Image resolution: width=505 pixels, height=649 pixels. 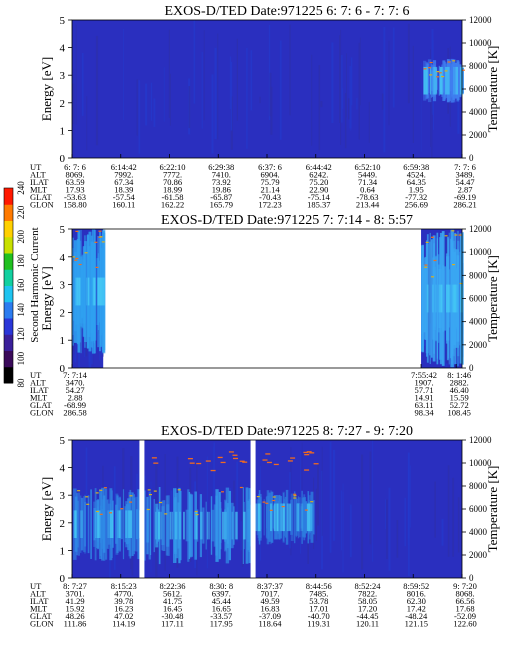 What do you see at coordinates (173, 586) in the screenshot?
I see `table-cell: 8:22:36` at bounding box center [173, 586].